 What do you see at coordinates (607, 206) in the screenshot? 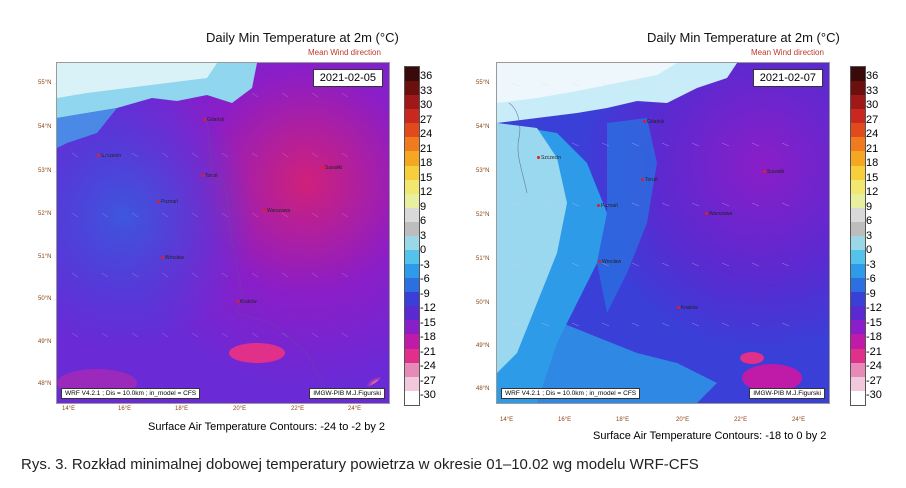
I see `city-marker: Poznań` at bounding box center [607, 206].